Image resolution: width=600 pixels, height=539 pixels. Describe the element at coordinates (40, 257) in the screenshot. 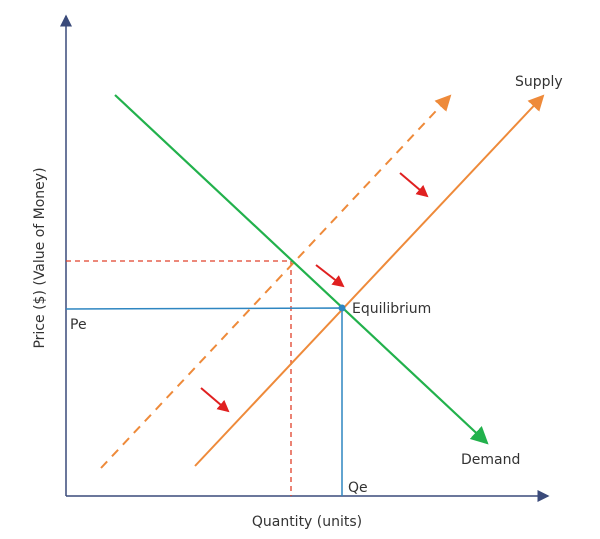

I see `y-axis-label: Price ($) (Value of Money)` at that location.